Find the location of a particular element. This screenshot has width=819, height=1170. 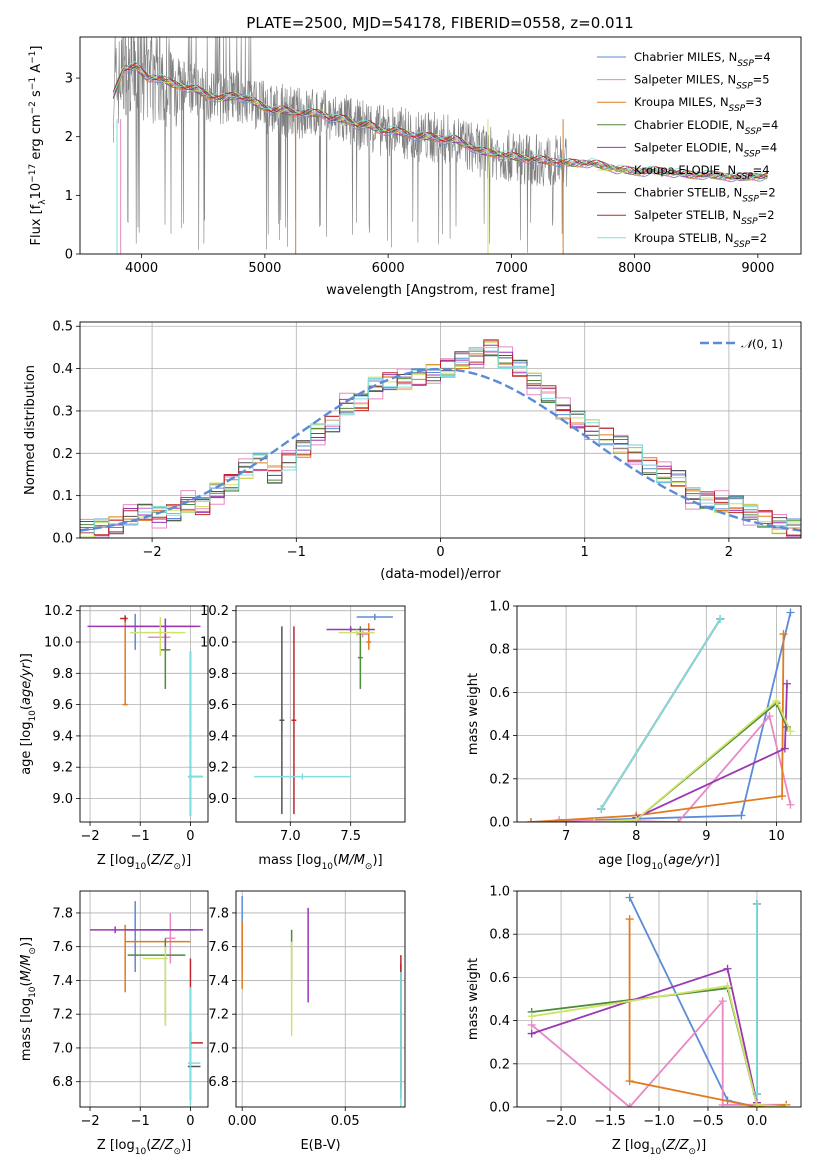

y-tick-label: 9.0 is located at coordinates (62, 799).